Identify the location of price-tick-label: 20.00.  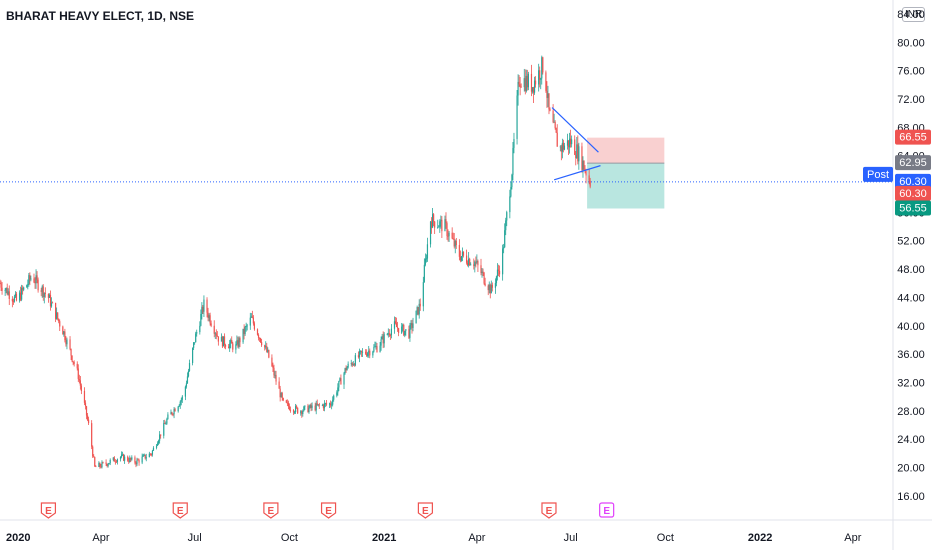
(911, 468).